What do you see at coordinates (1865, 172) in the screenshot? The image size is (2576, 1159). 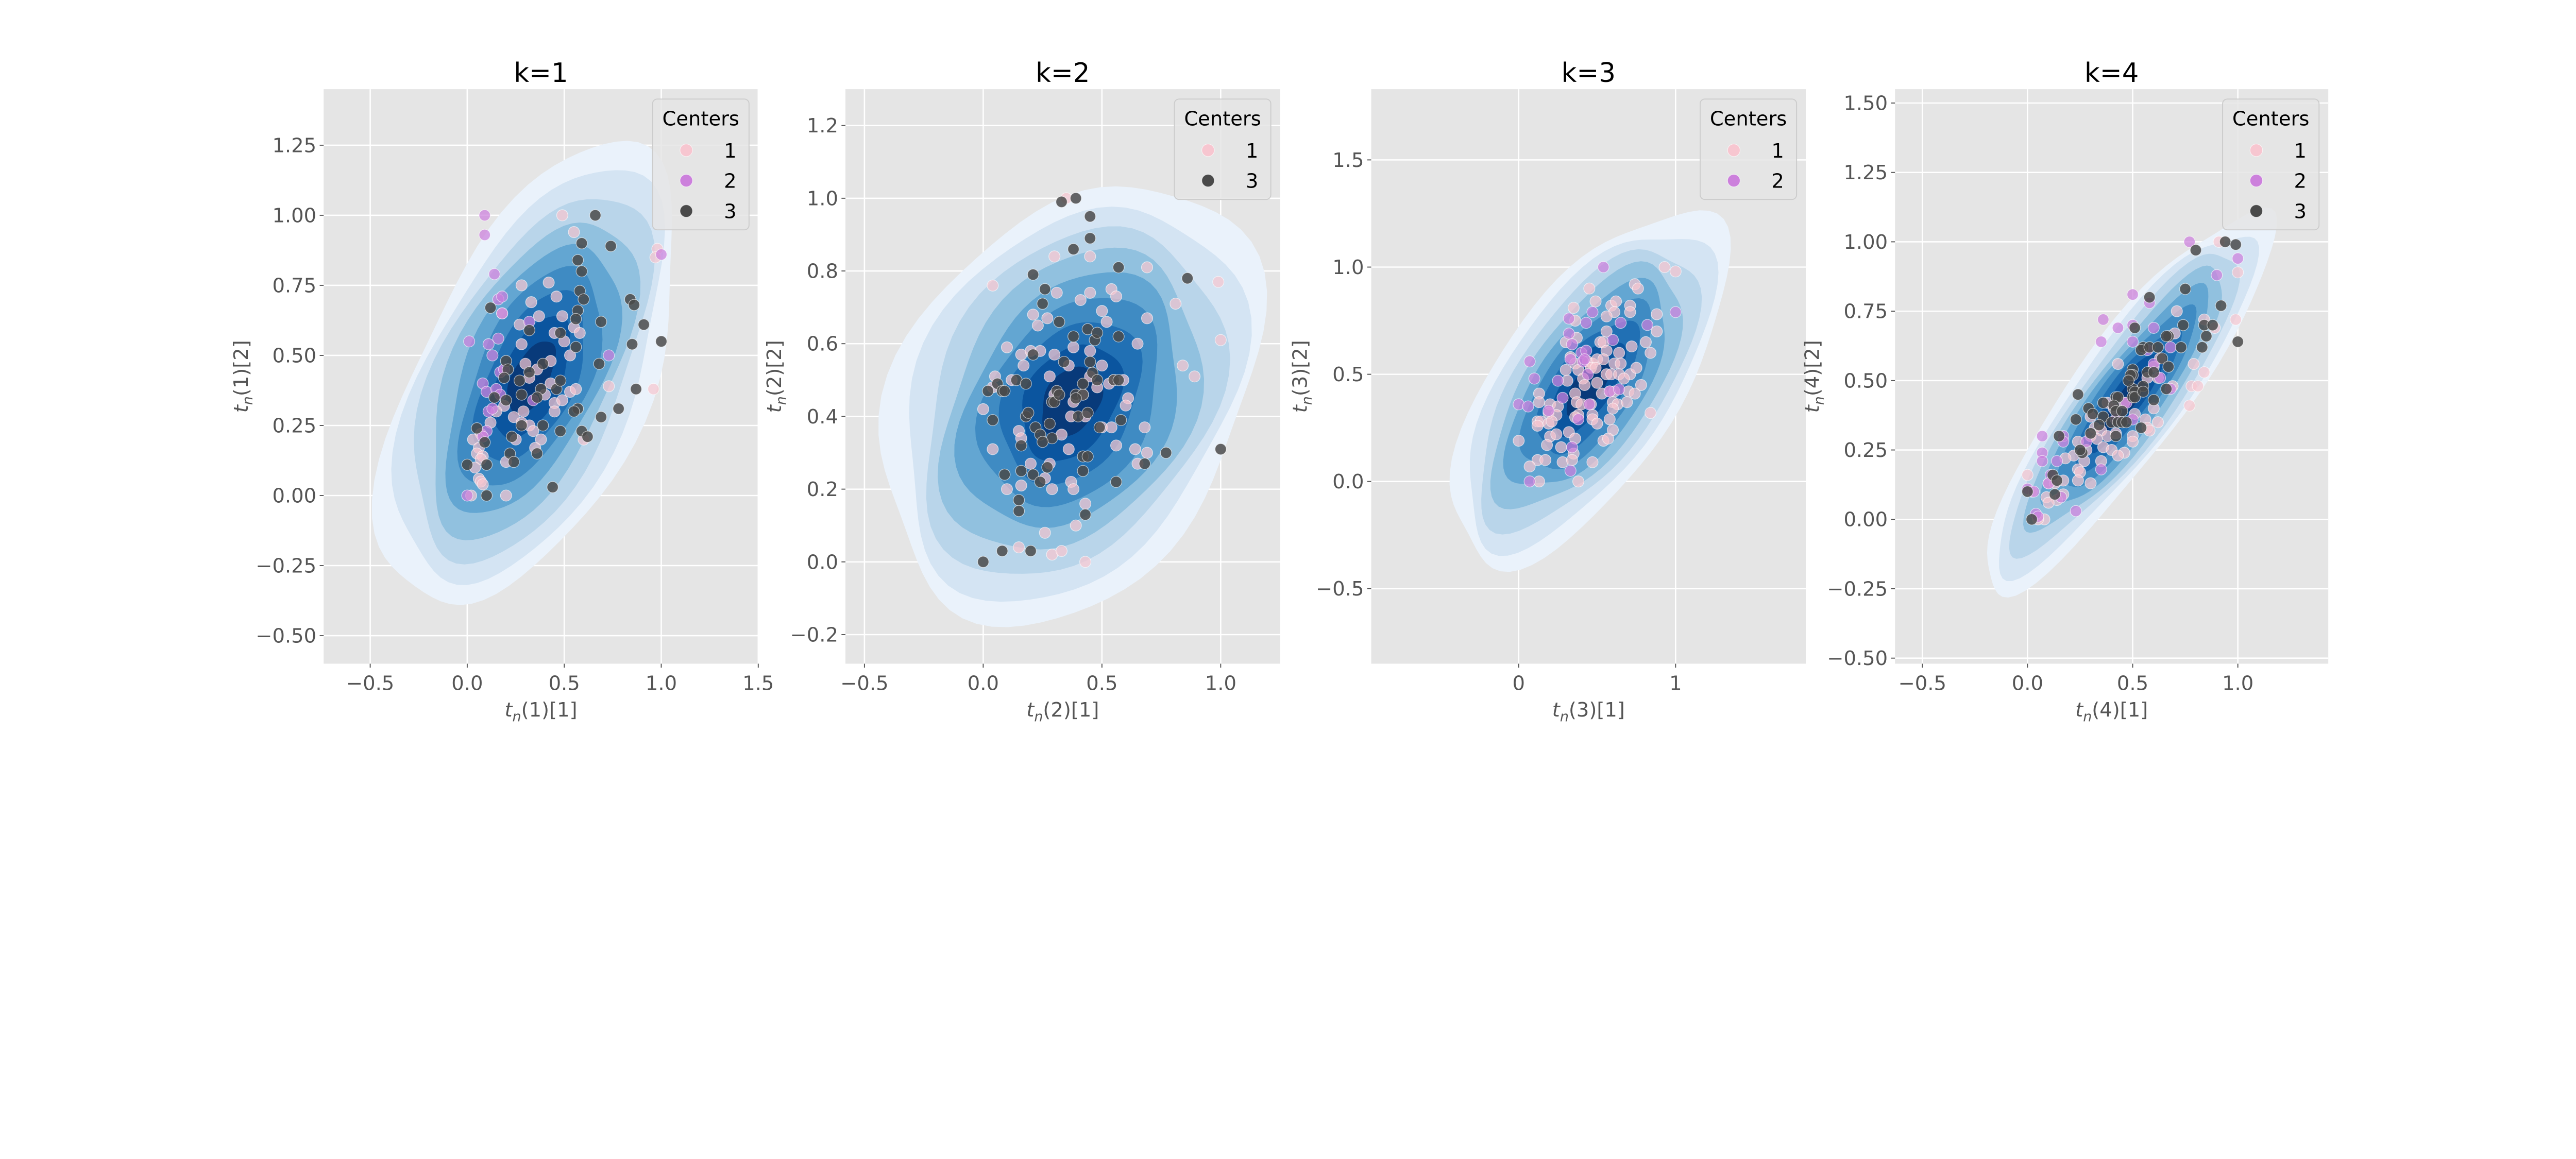 I see `y-tick-label: 1.25` at bounding box center [1865, 172].